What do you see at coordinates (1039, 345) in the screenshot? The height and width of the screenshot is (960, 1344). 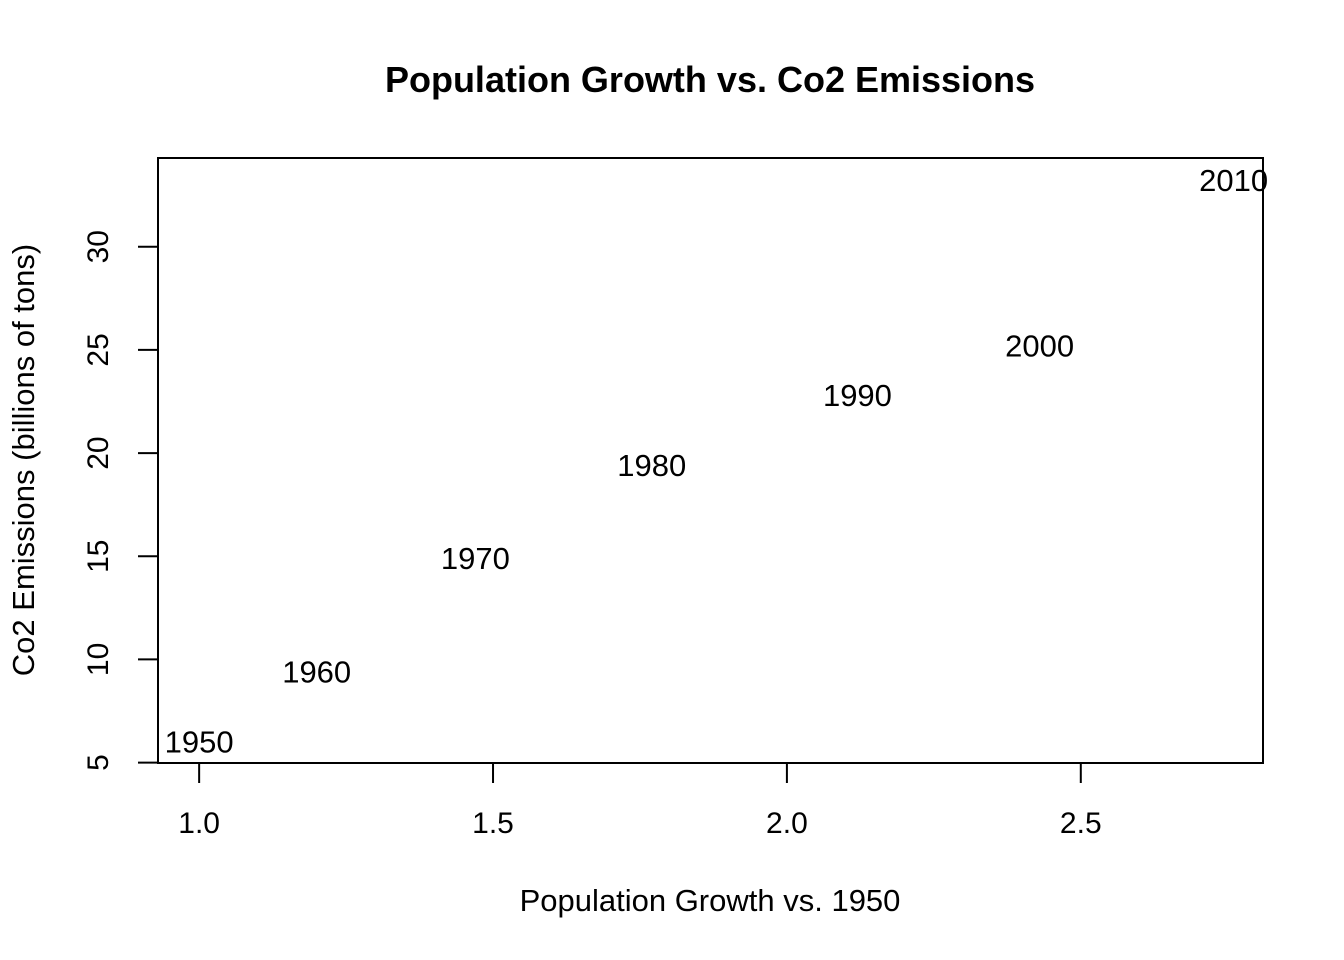 I see `point-label: 2000` at bounding box center [1039, 345].